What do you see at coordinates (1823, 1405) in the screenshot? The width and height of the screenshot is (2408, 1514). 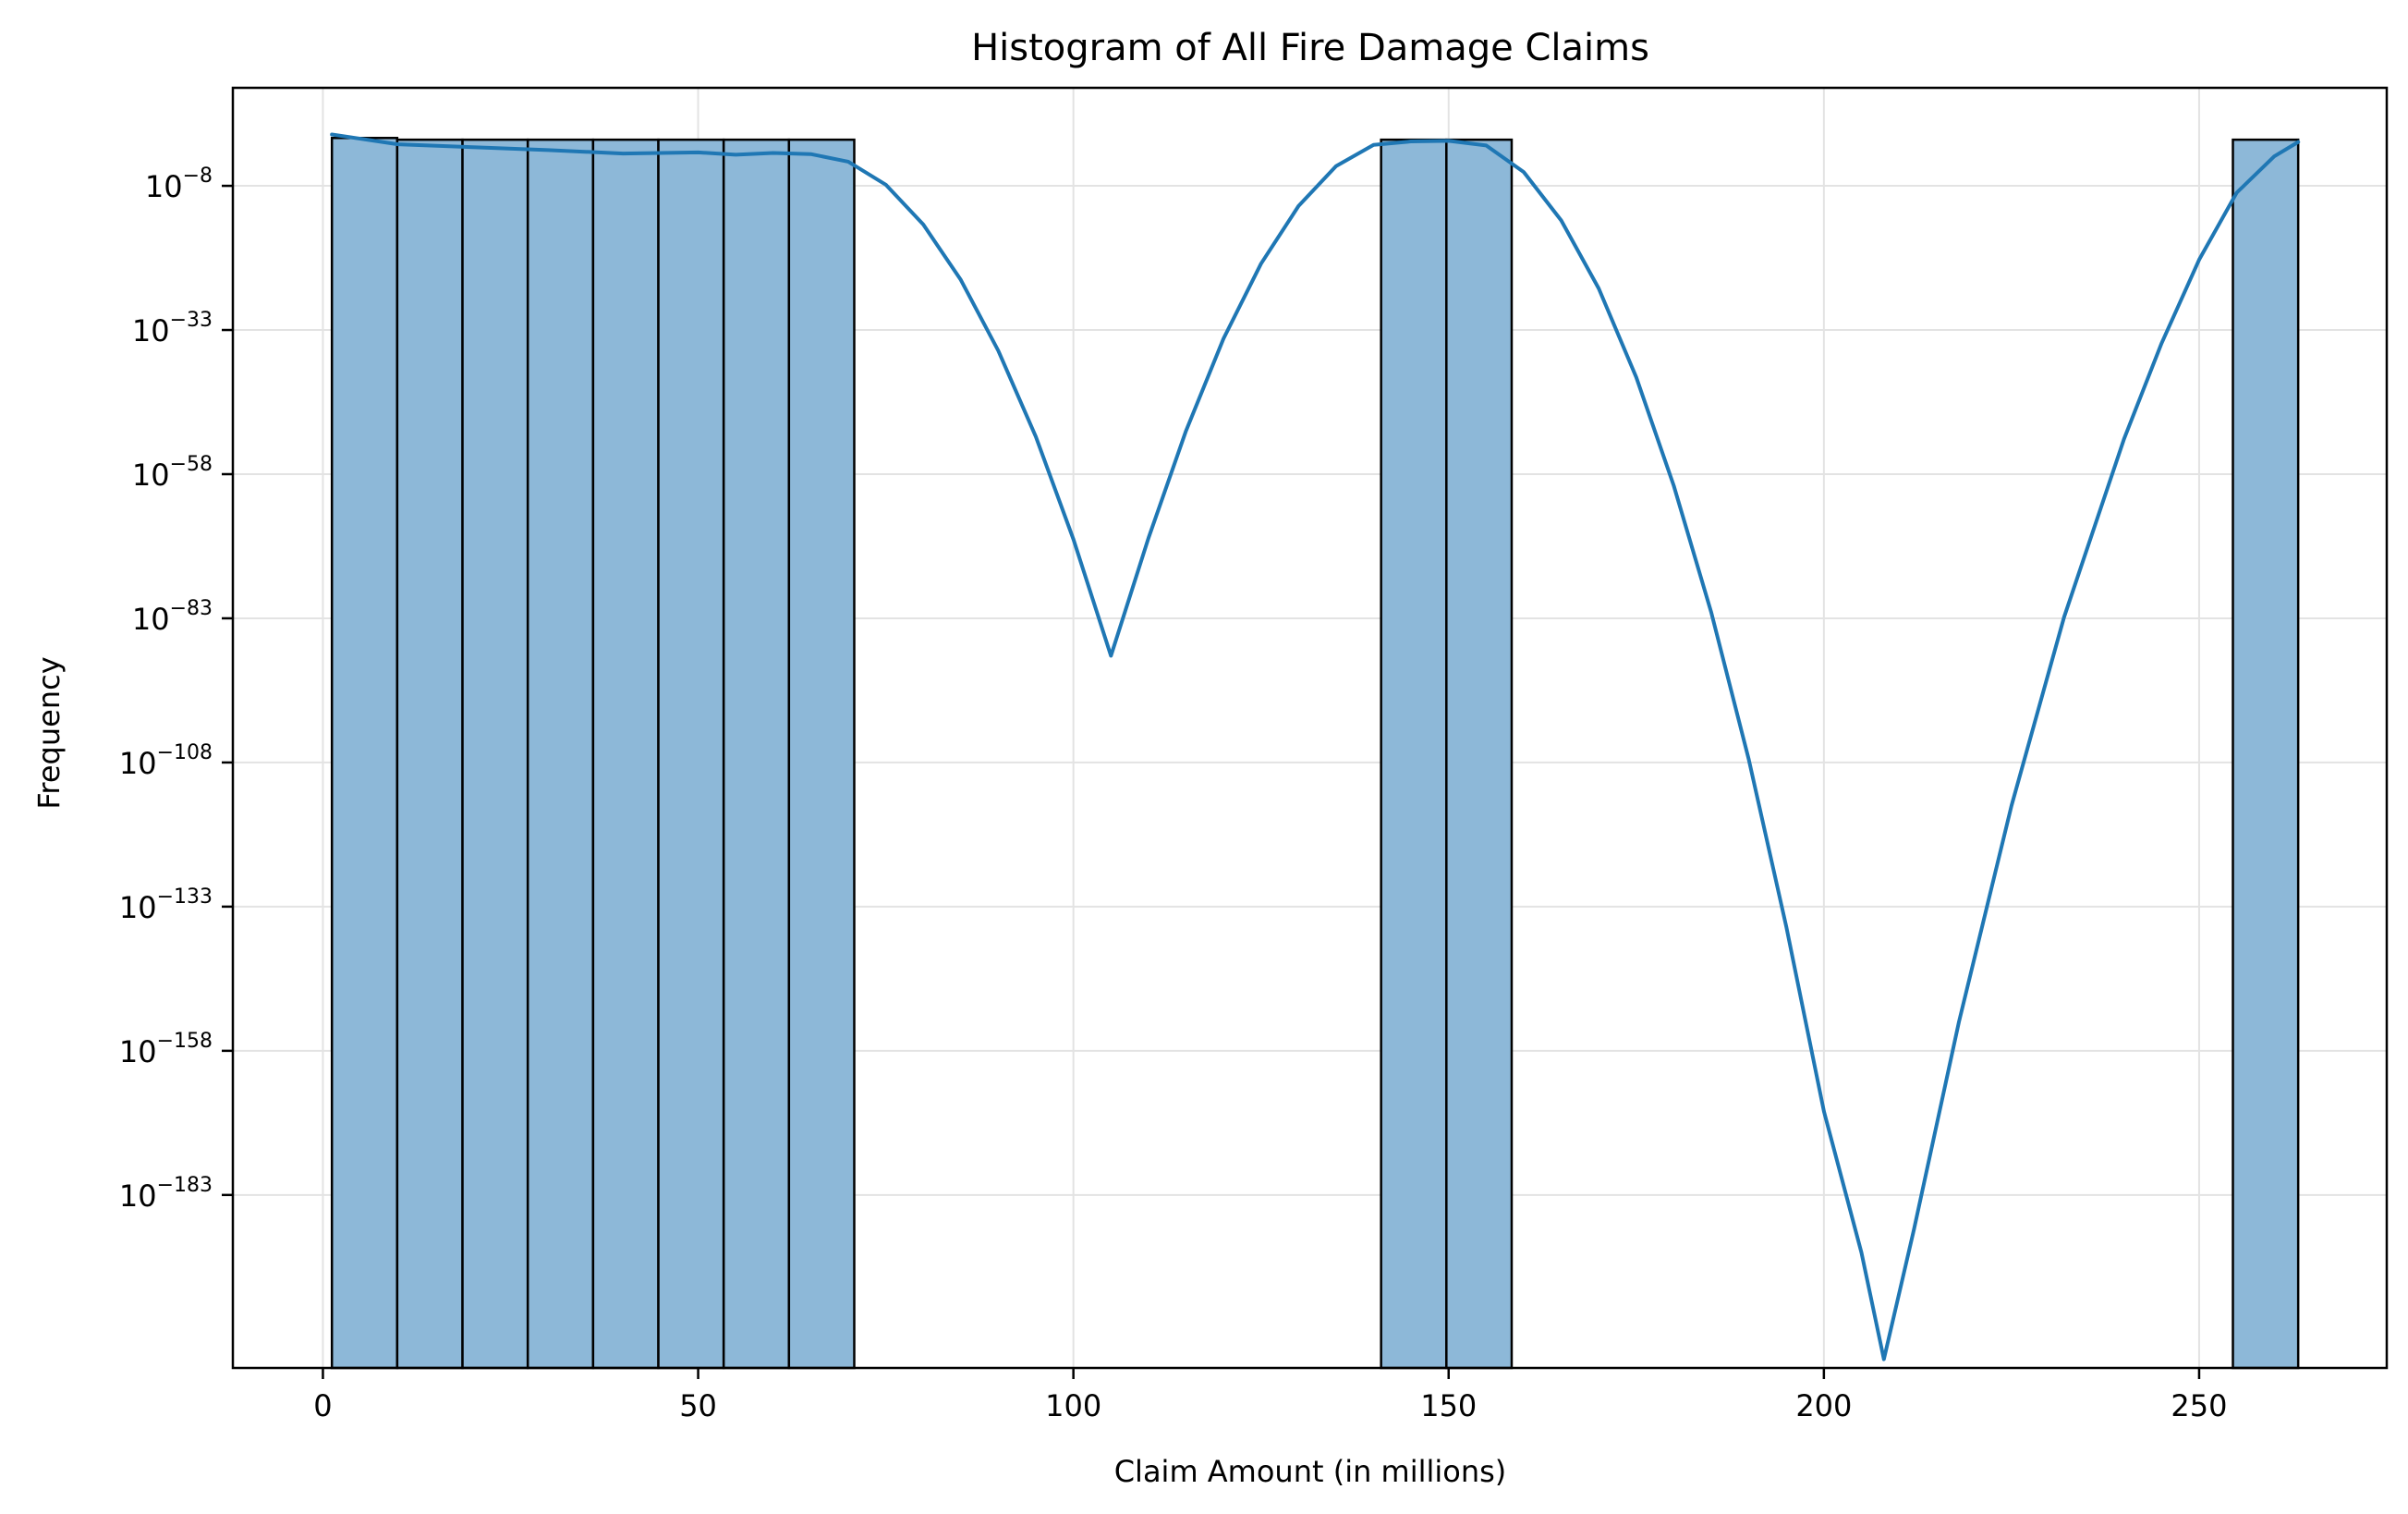 I see `x-tick-label: 200` at bounding box center [1823, 1405].